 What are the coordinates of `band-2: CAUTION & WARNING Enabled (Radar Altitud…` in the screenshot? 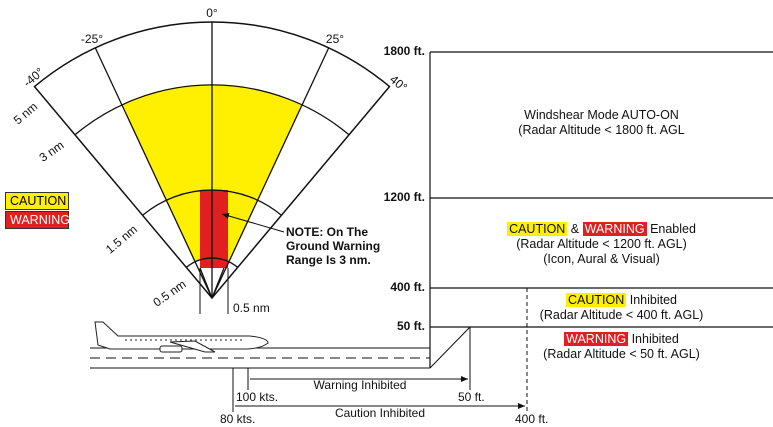 It's located at (601, 244).